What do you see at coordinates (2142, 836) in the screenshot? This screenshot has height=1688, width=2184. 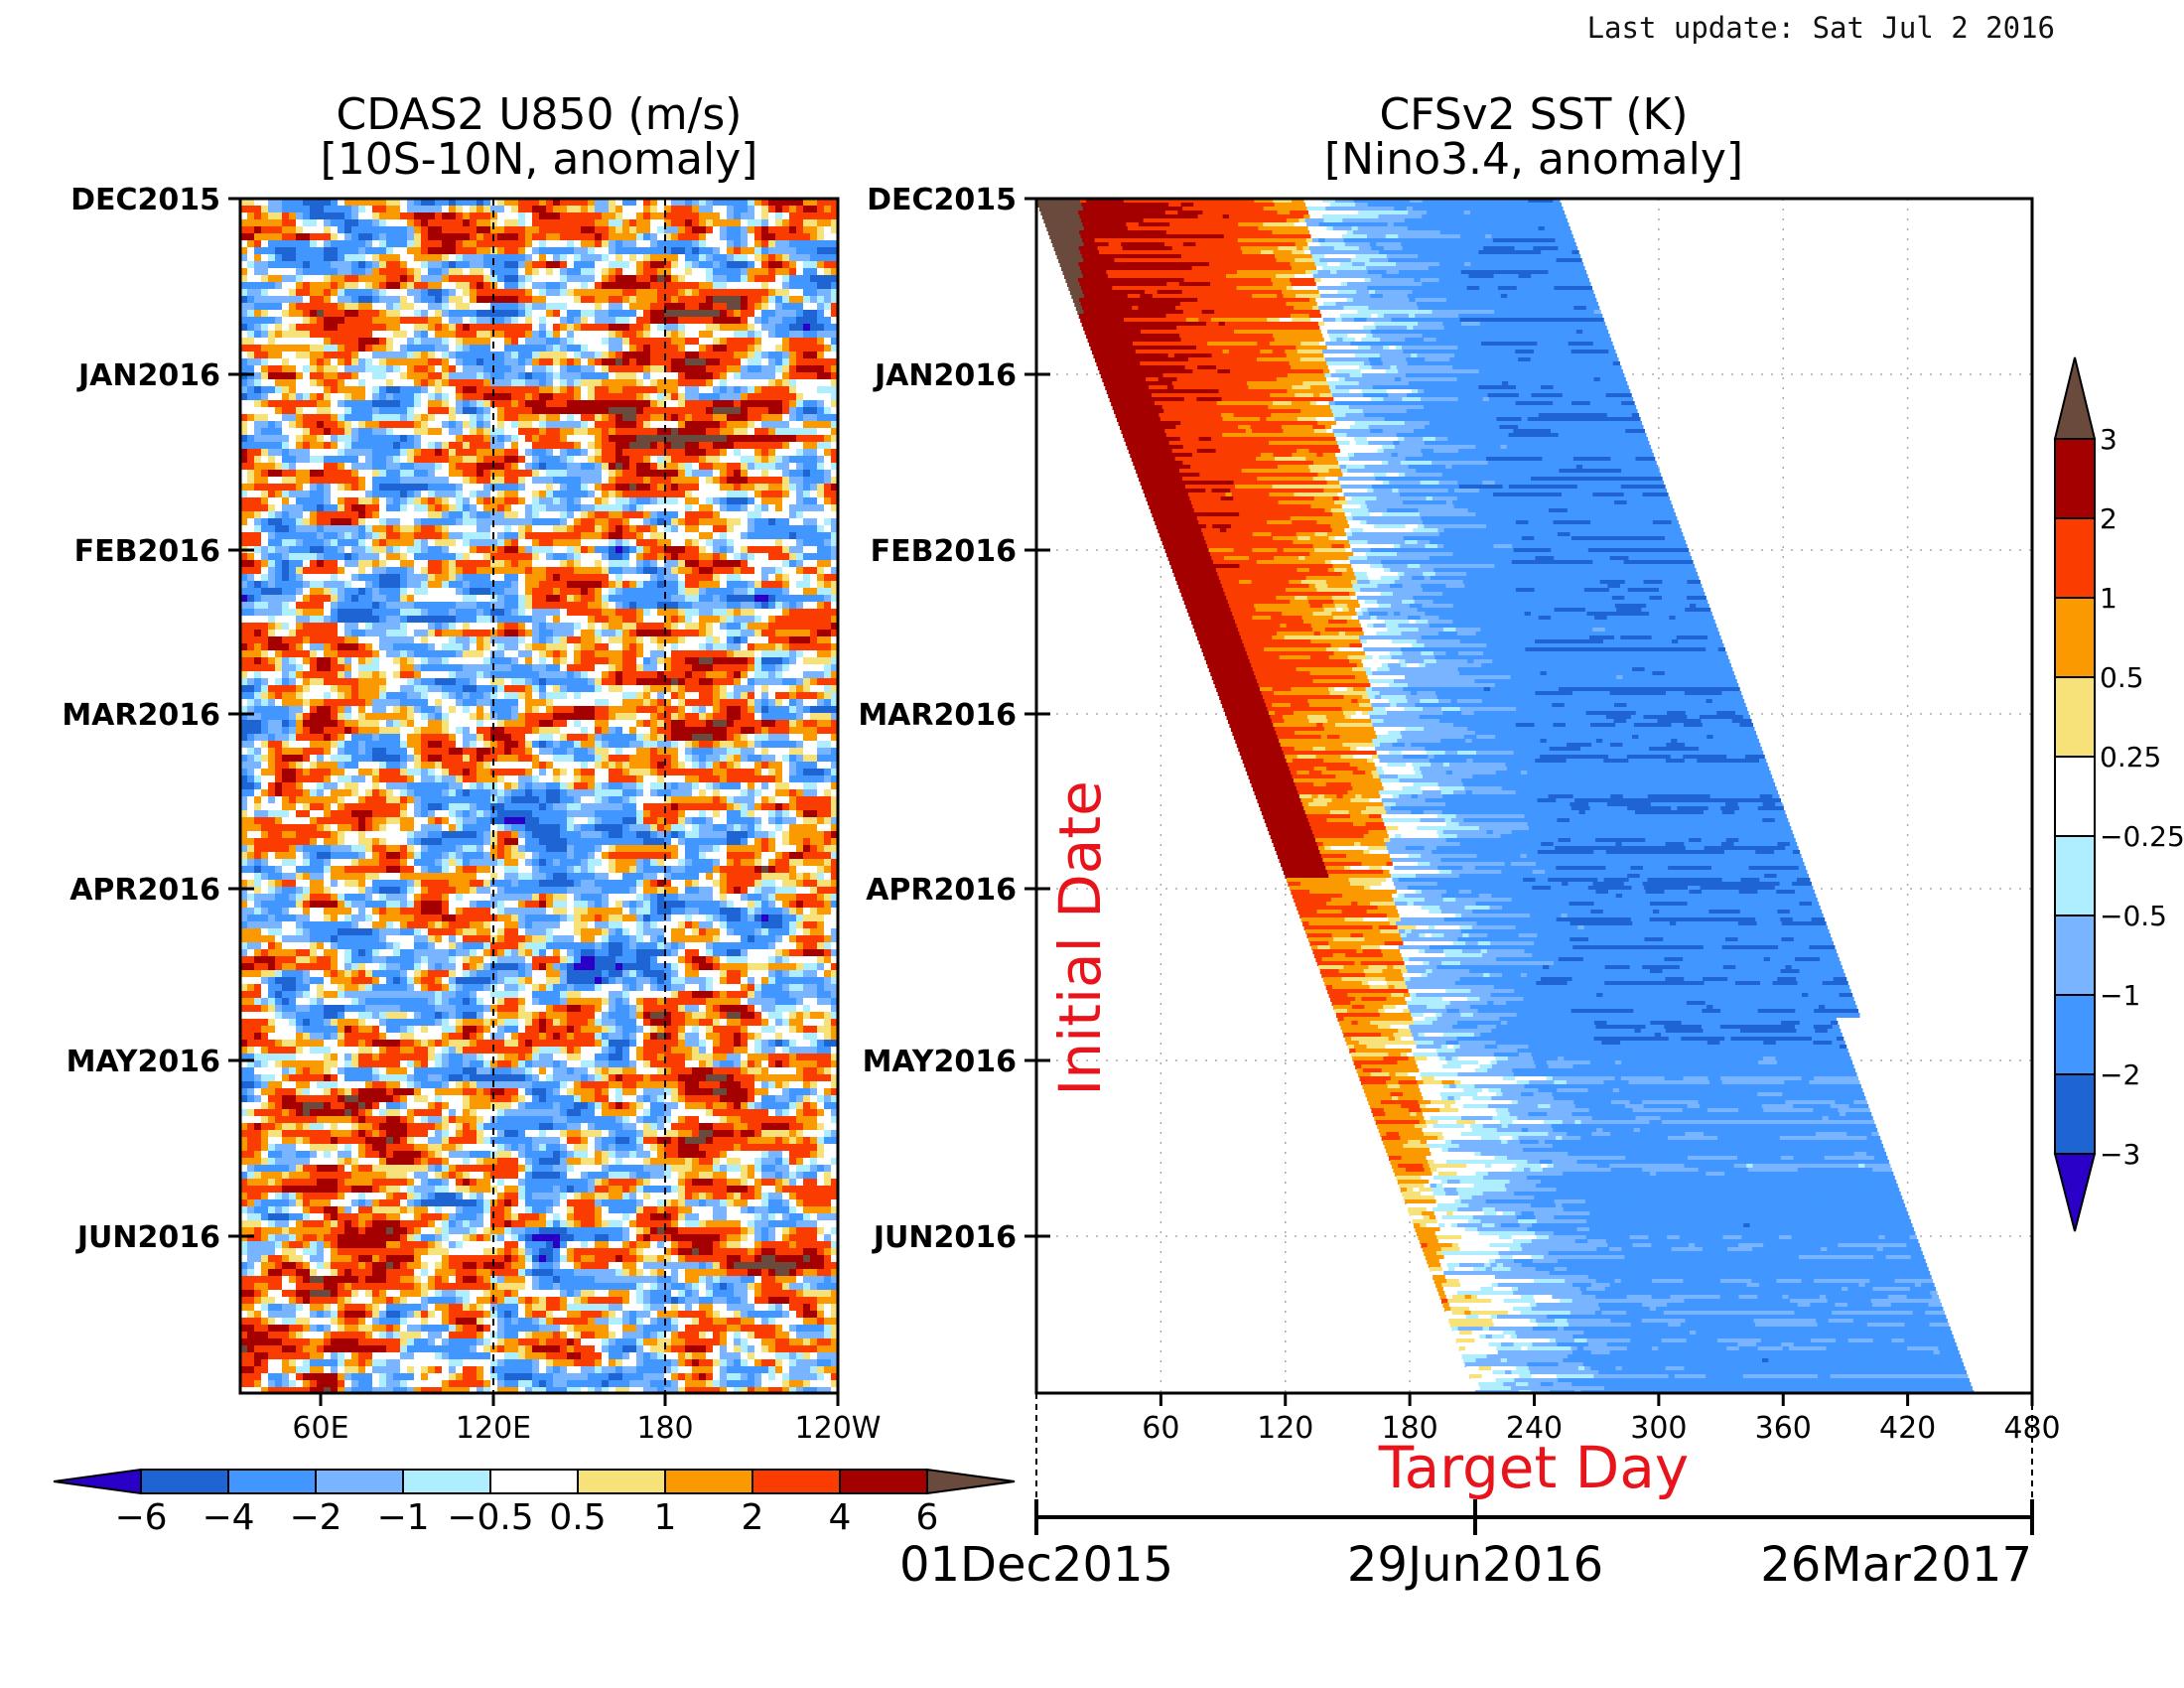 I see `vcolorbar-label: −0.25` at bounding box center [2142, 836].